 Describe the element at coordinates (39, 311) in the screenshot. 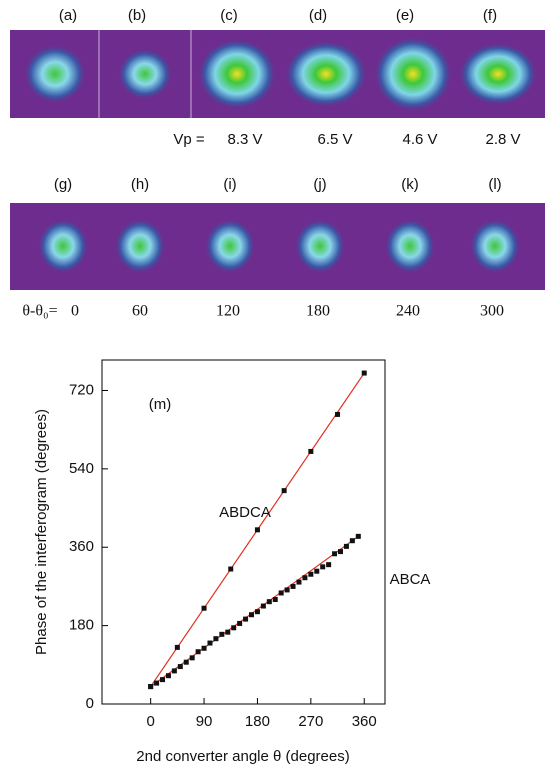

I see `angle-prefix: θ-θ₀=` at that location.